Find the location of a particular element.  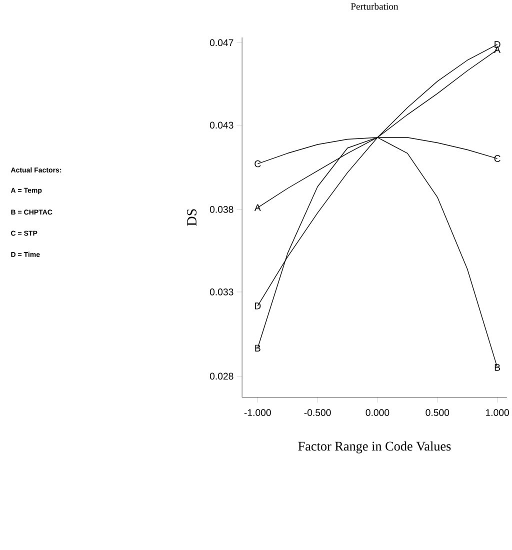

y-tick-label: 0.028 is located at coordinates (222, 376).